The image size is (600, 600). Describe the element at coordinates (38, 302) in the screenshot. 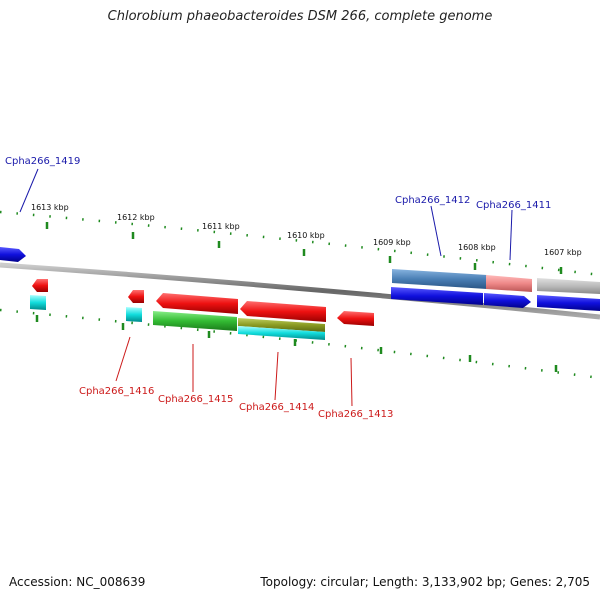

I see `gene-cyan-small-left` at that location.